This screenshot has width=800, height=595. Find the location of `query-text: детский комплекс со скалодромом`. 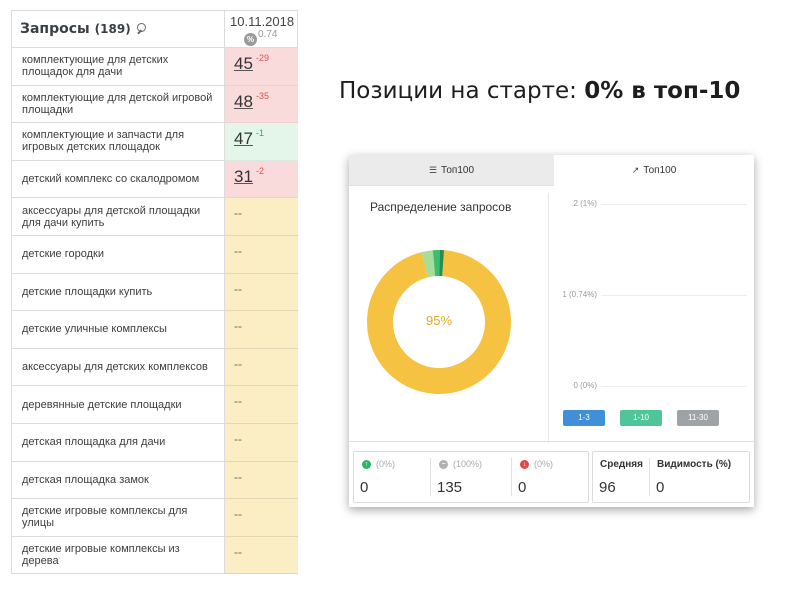

query-text: детский комплекс со скалодромом is located at coordinates (117, 179).